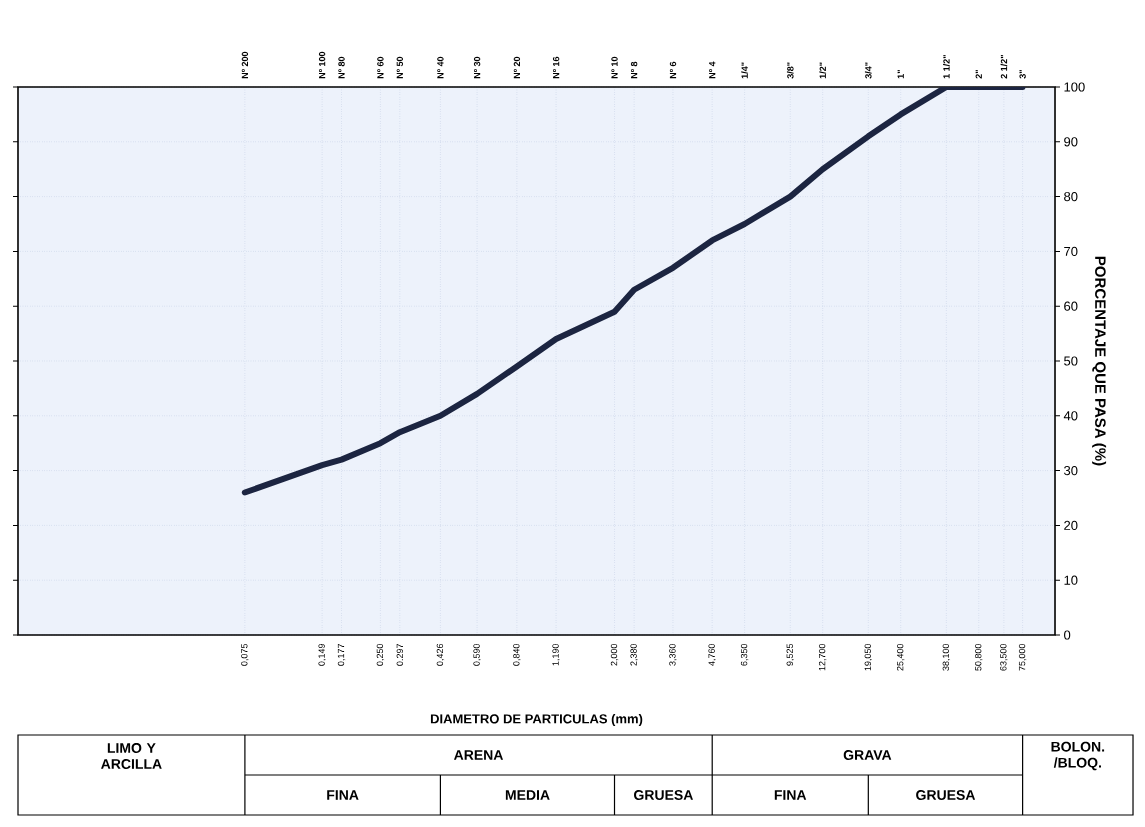 The height and width of the screenshot is (827, 1145). Describe the element at coordinates (1022, 657) in the screenshot. I see `x-tick-label: 75,000` at that location.